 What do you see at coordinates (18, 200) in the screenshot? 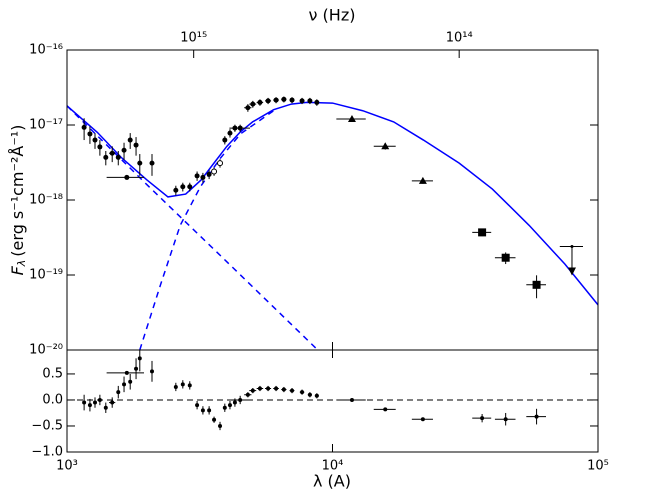
I see `y-axis-label: Fλ (erg s⁻¹cm⁻²Å⁻¹)` at bounding box center [18, 200].